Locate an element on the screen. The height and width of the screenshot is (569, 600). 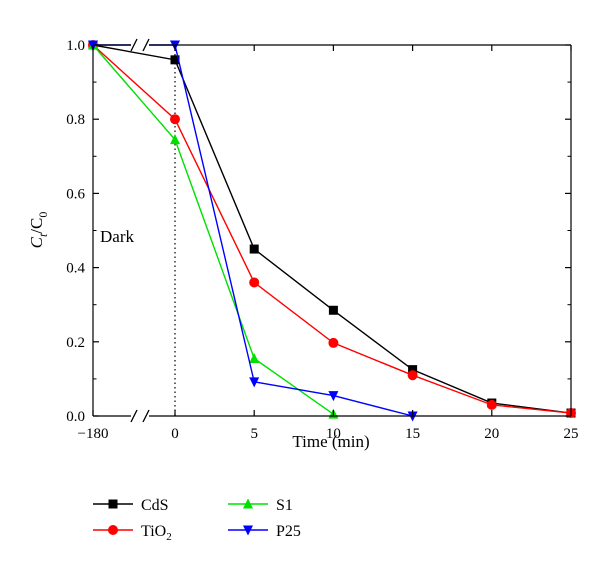
y-tick-label: 0.0 is located at coordinates (75, 417).